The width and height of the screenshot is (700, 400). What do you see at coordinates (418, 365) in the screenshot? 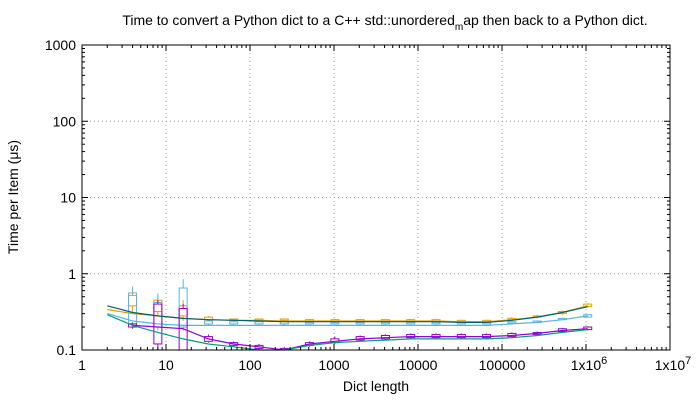
I see `x-tick-label: 10000` at bounding box center [418, 365].